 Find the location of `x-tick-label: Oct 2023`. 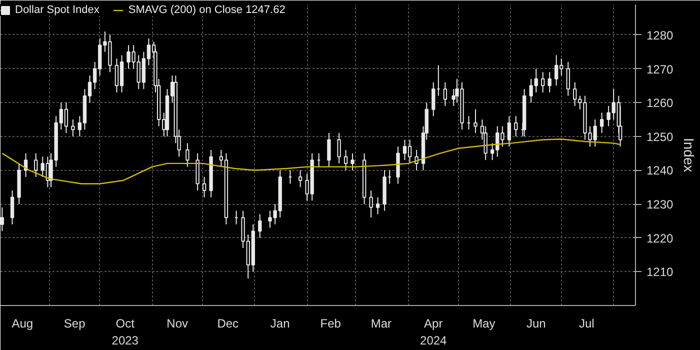

x-tick-label: Oct 2023 is located at coordinates (125, 332).